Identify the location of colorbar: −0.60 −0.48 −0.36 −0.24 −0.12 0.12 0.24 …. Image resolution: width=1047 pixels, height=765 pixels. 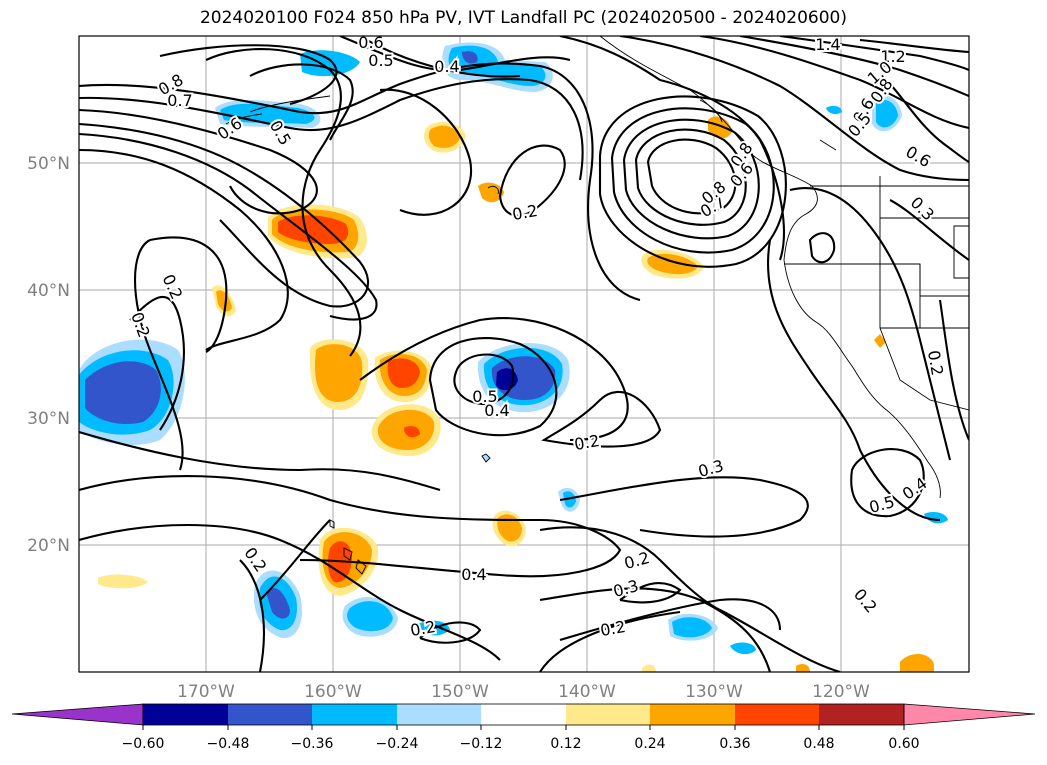
(523, 727).